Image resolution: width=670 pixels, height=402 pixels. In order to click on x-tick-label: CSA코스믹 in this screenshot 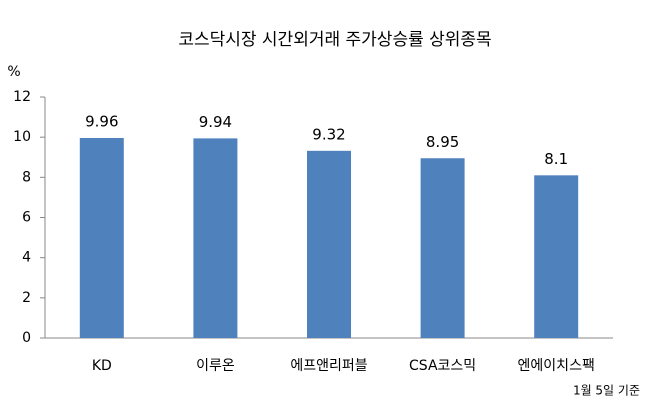, I will do `click(442, 366)`.